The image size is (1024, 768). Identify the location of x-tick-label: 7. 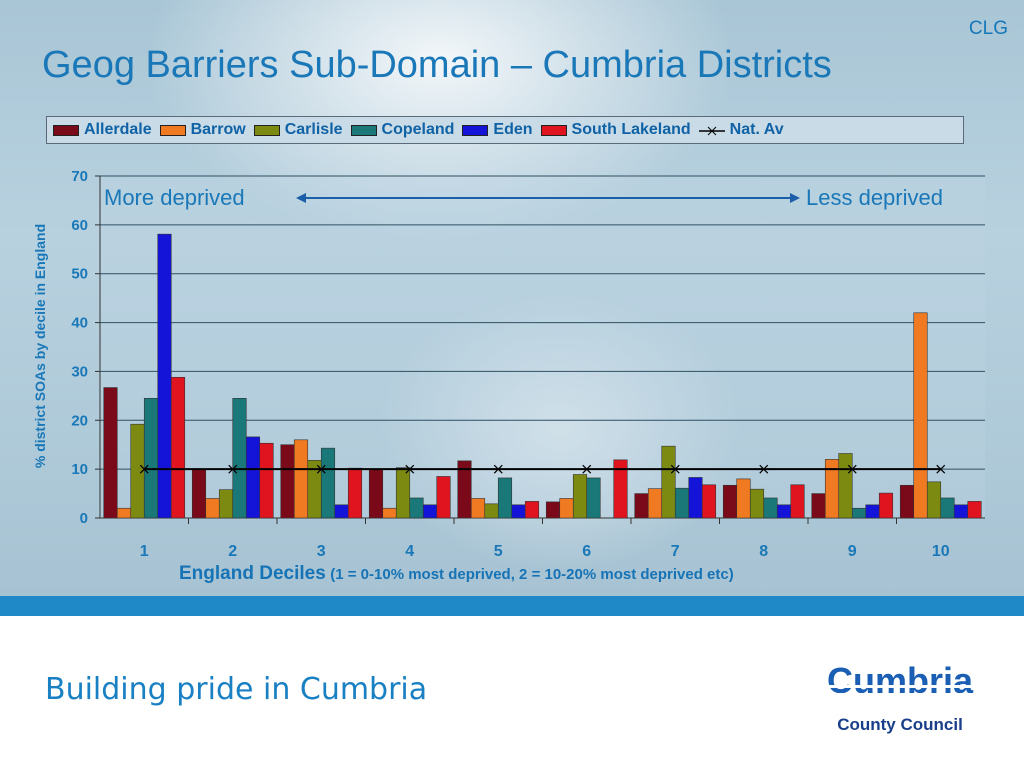
(675, 551).